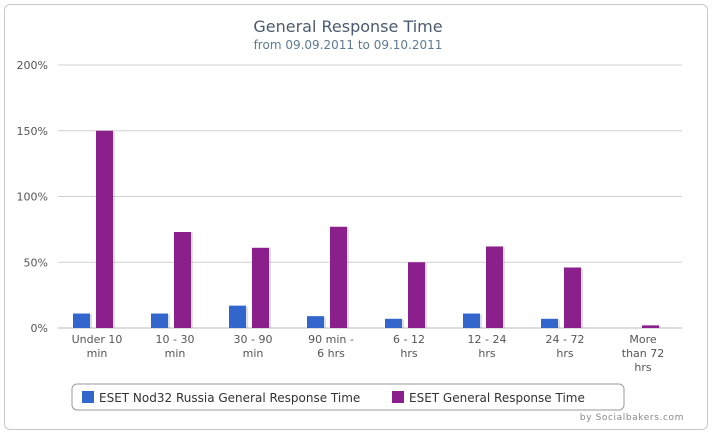 This screenshot has height=436, width=714. What do you see at coordinates (348, 45) in the screenshot?
I see `chart-subtitle: from 09.09.2011 to 09.10.2011` at bounding box center [348, 45].